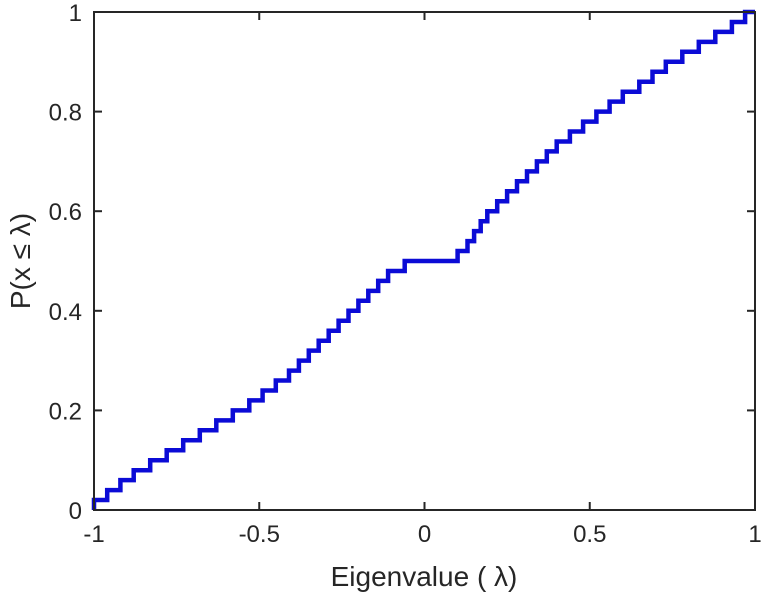 The height and width of the screenshot is (600, 768). I want to click on x-axis-label: Eigenvalue ( λ), so click(424, 576).